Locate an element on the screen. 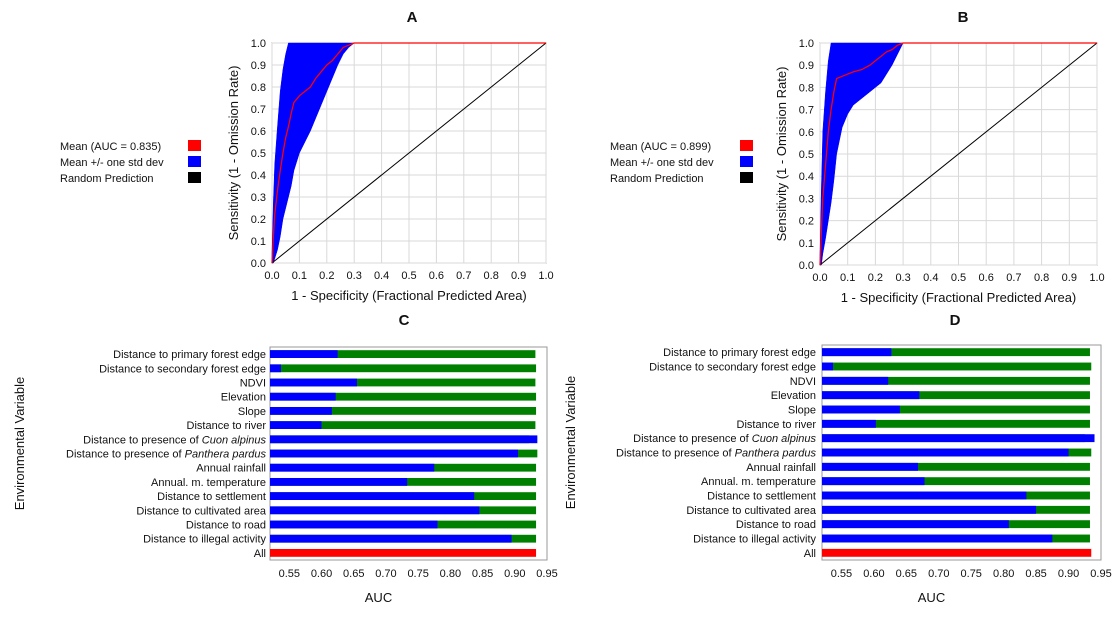  category-label: Distance to road is located at coordinates (776, 525).